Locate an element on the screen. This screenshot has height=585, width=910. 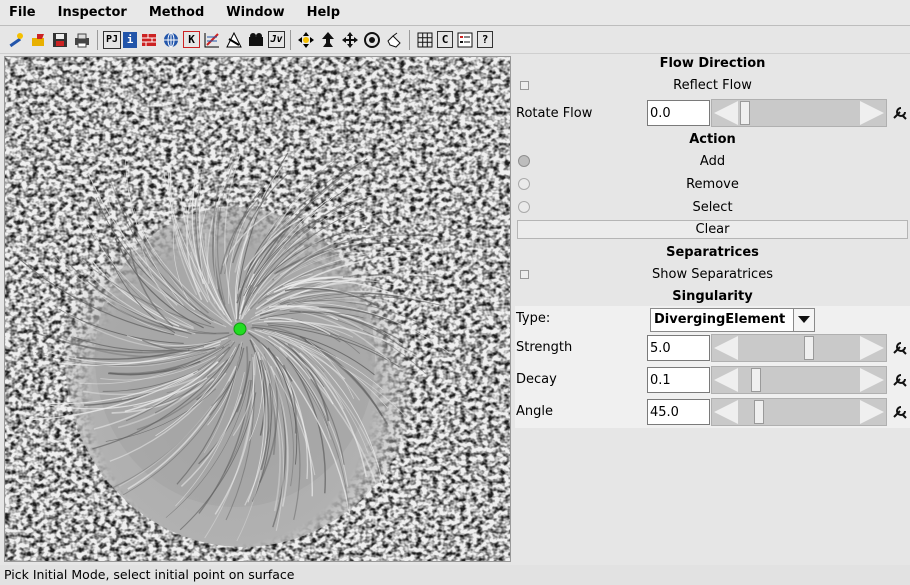
radio-add is located at coordinates (524, 161).